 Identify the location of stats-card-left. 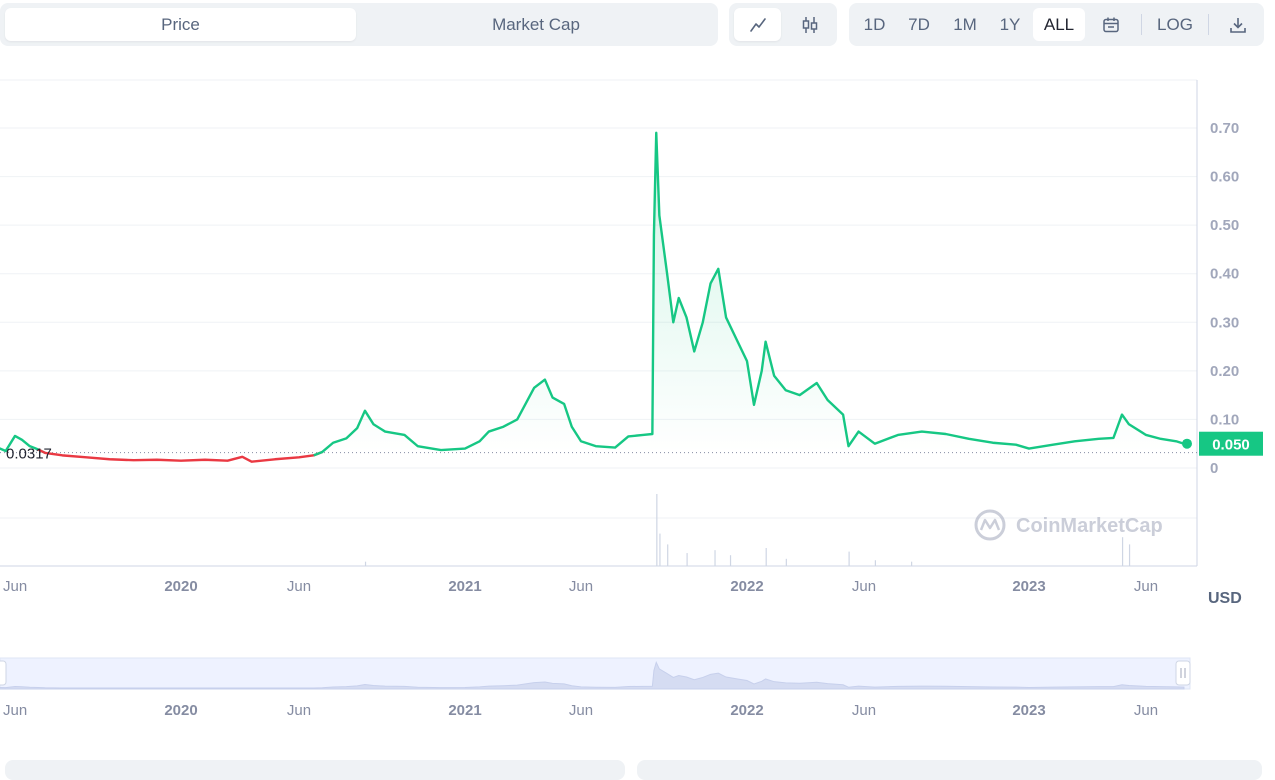
(315, 770).